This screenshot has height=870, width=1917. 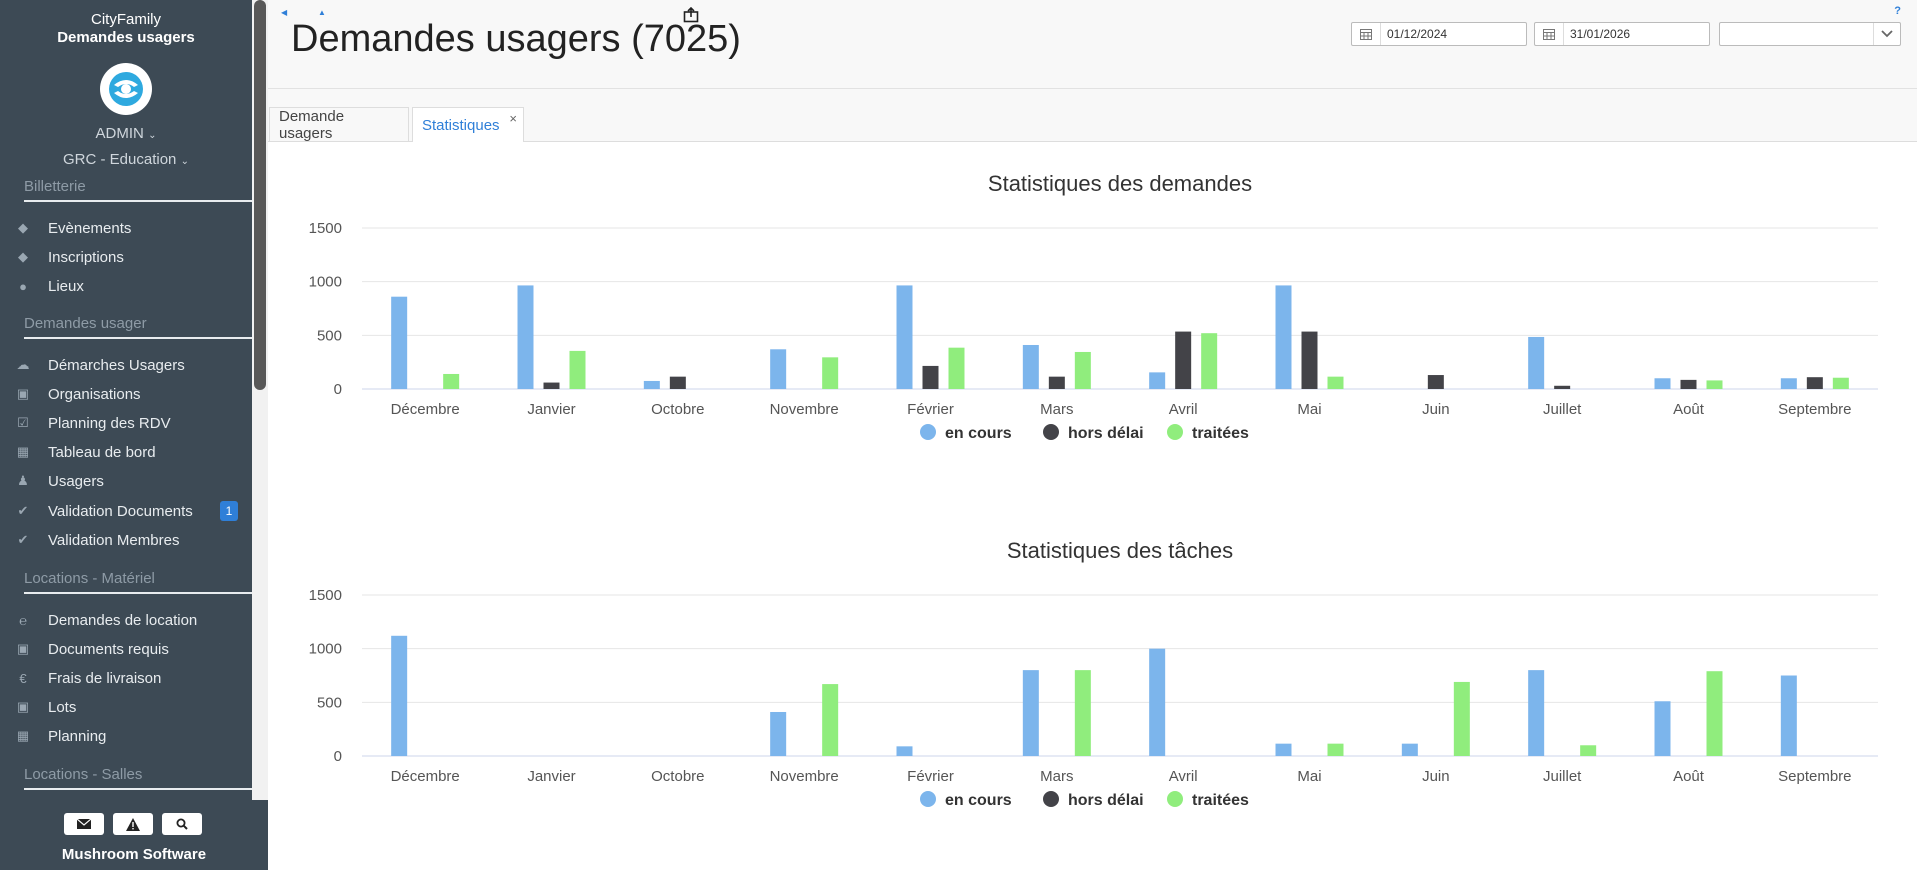 I want to click on alert-button, so click(x=133, y=824).